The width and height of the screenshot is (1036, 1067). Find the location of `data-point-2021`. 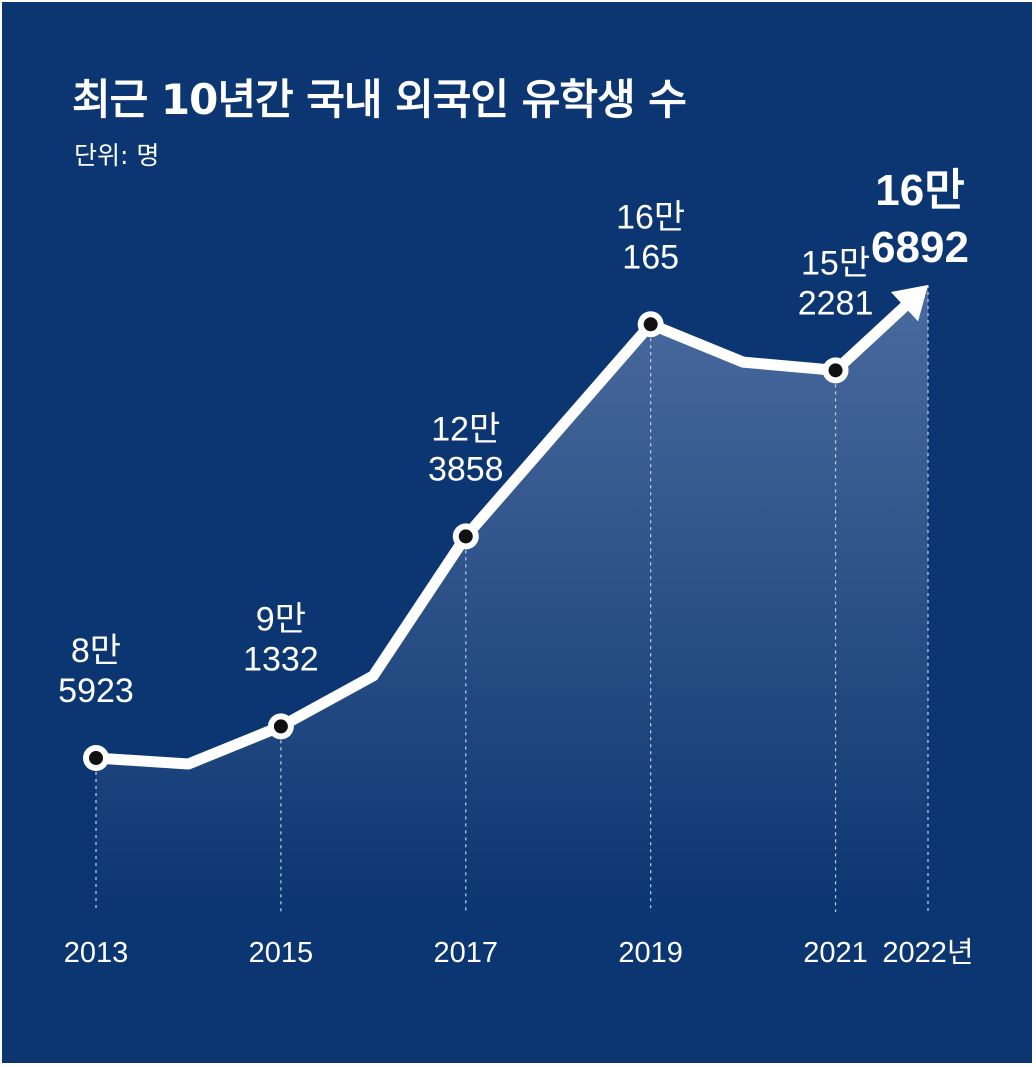

data-point-2021 is located at coordinates (835, 370).